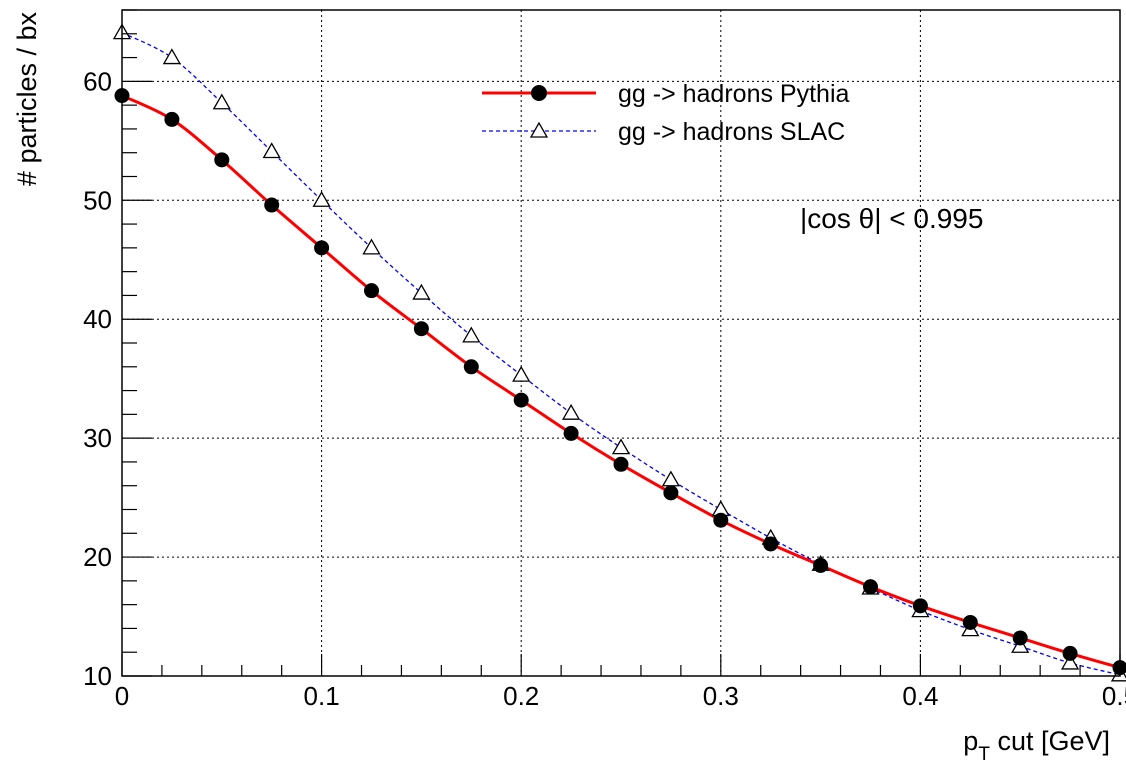  Describe the element at coordinates (521, 696) in the screenshot. I see `x-tick-label: 0.2` at that location.